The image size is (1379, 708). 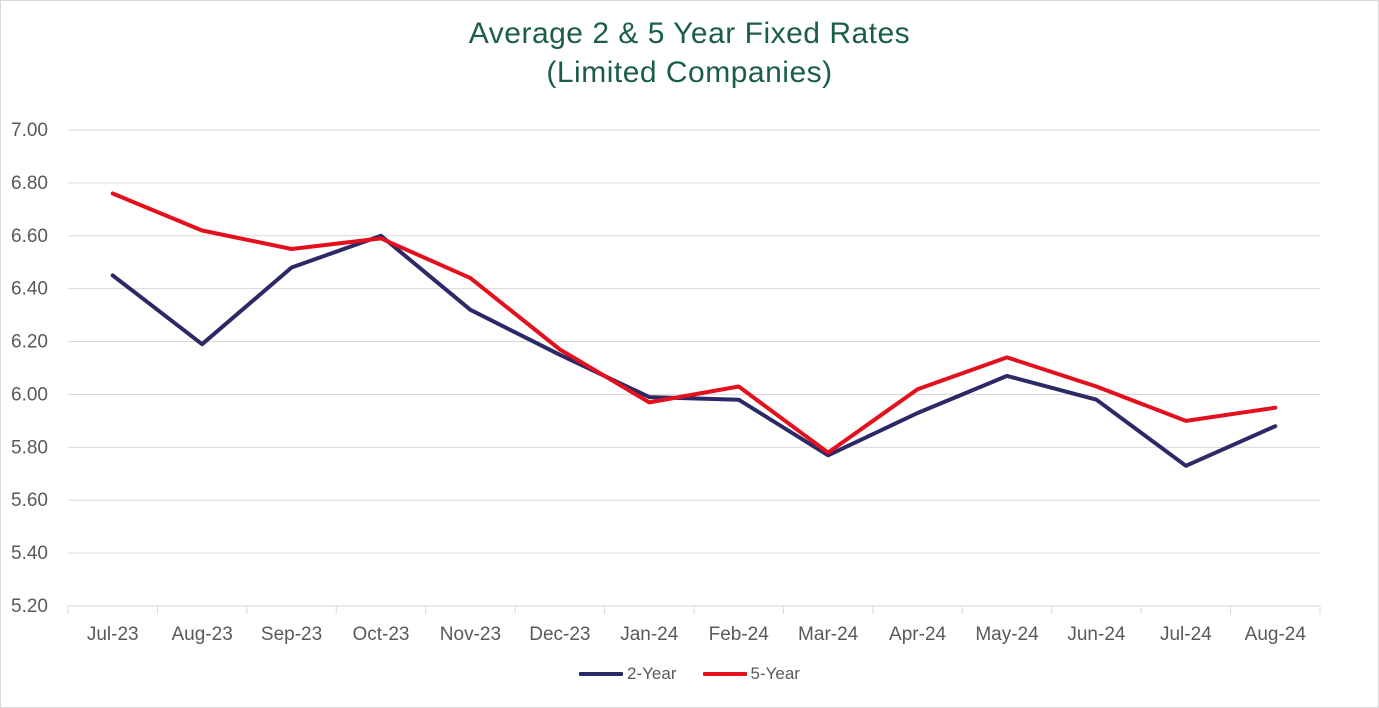 What do you see at coordinates (775, 673) in the screenshot?
I see `legend-label-5-year: 5-Year` at bounding box center [775, 673].